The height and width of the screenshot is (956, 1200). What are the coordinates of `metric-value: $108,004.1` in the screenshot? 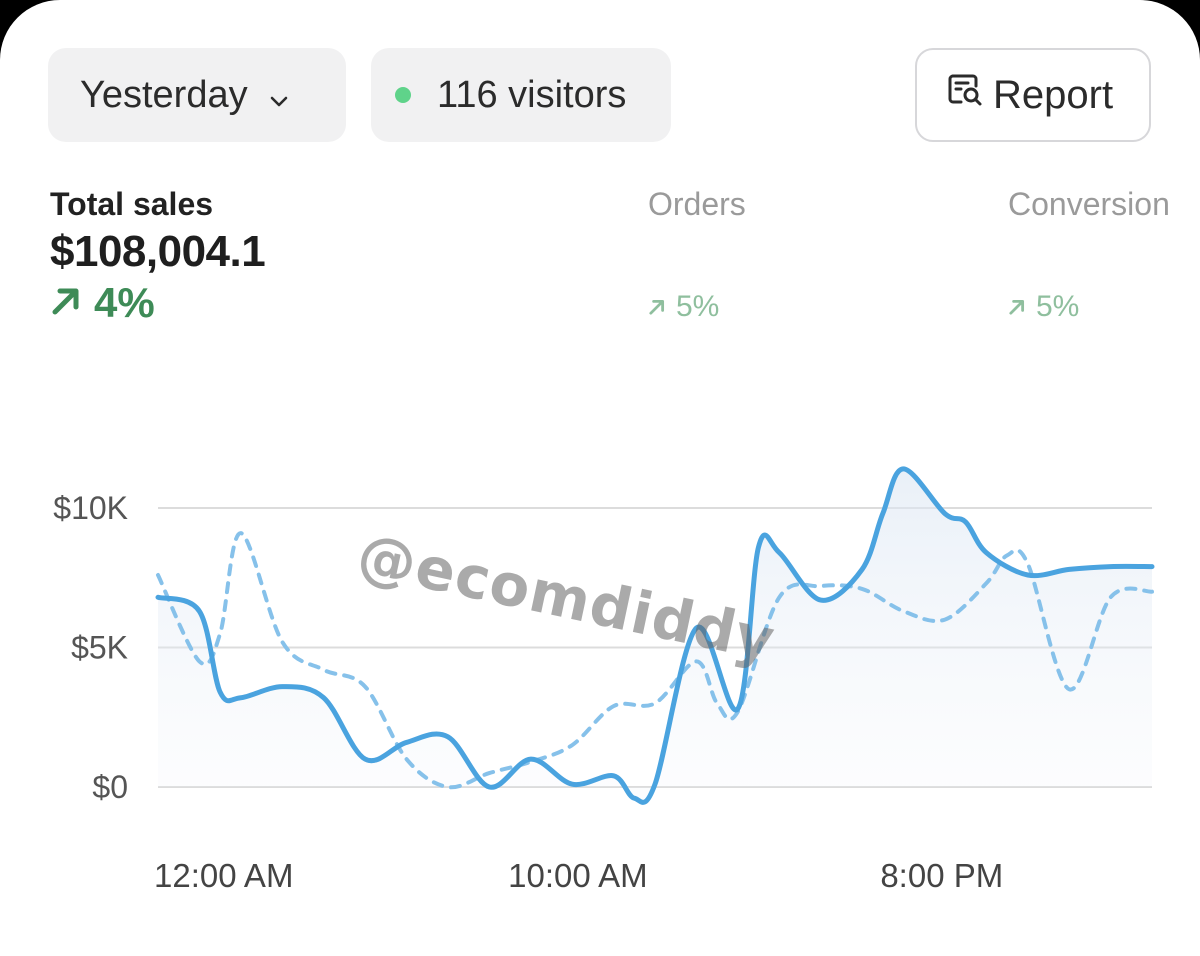 It's located at (158, 251).